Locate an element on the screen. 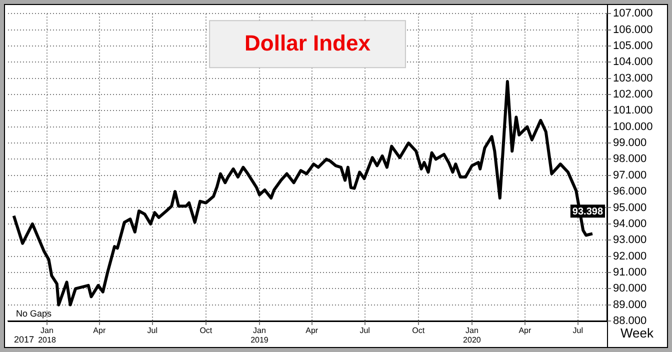 Image resolution: width=672 pixels, height=352 pixels. y-tick-label: 90.000 is located at coordinates (630, 288).